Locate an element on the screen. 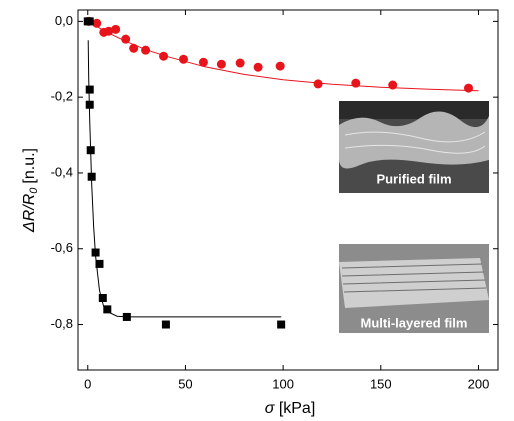  y-tick-label: -0,8 is located at coordinates (62, 323).